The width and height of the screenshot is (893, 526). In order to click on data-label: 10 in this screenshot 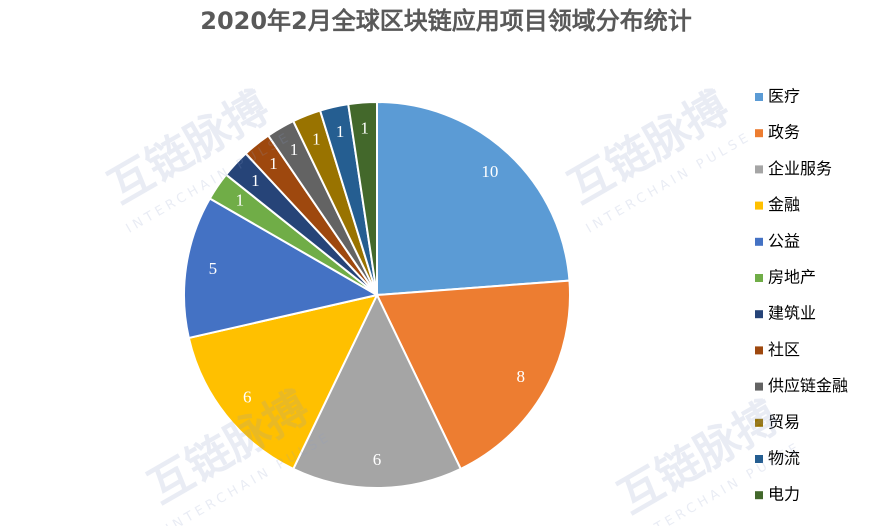, I will do `click(489, 171)`.